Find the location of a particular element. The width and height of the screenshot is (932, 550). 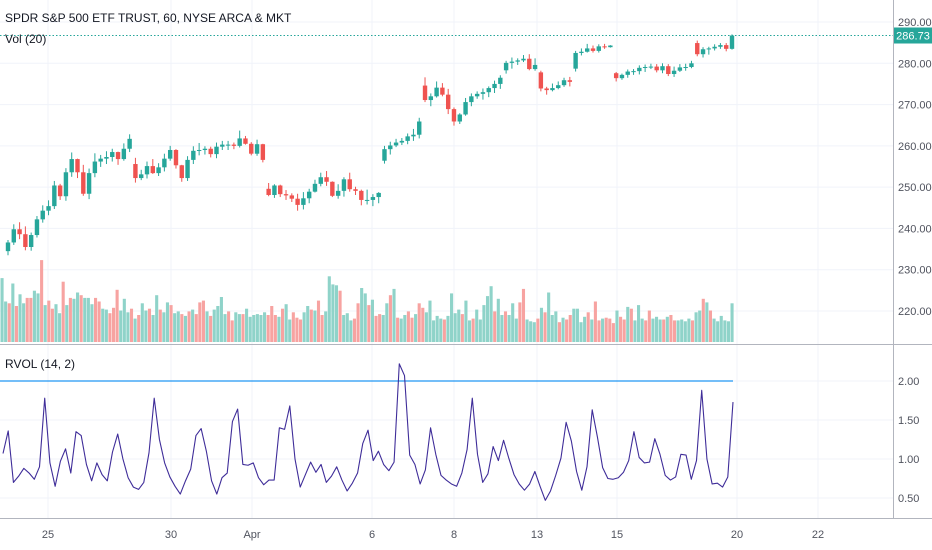

price-tick-label: 220.00 is located at coordinates (915, 312).